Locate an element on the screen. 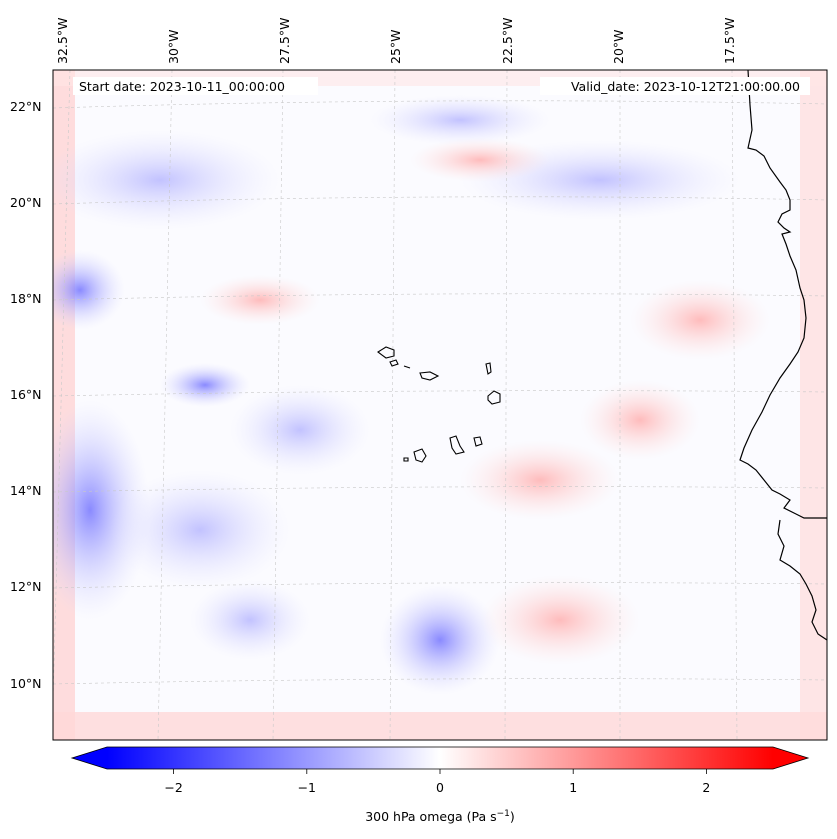 The height and width of the screenshot is (839, 837). colorbar-tick-label: 2 is located at coordinates (706, 787).